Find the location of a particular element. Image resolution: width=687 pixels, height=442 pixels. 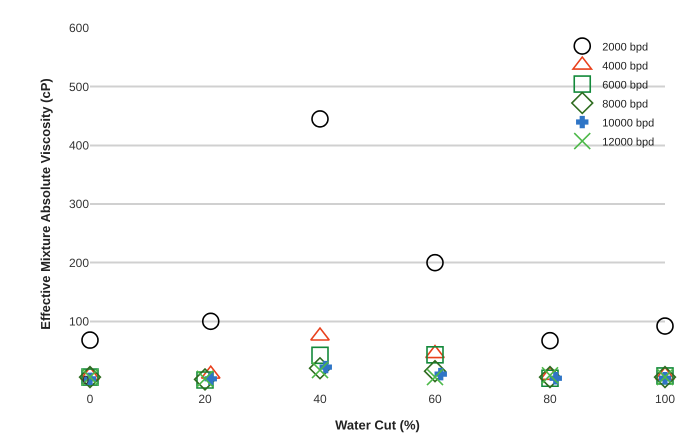

y-tick-label: 100 is located at coordinates (79, 321).